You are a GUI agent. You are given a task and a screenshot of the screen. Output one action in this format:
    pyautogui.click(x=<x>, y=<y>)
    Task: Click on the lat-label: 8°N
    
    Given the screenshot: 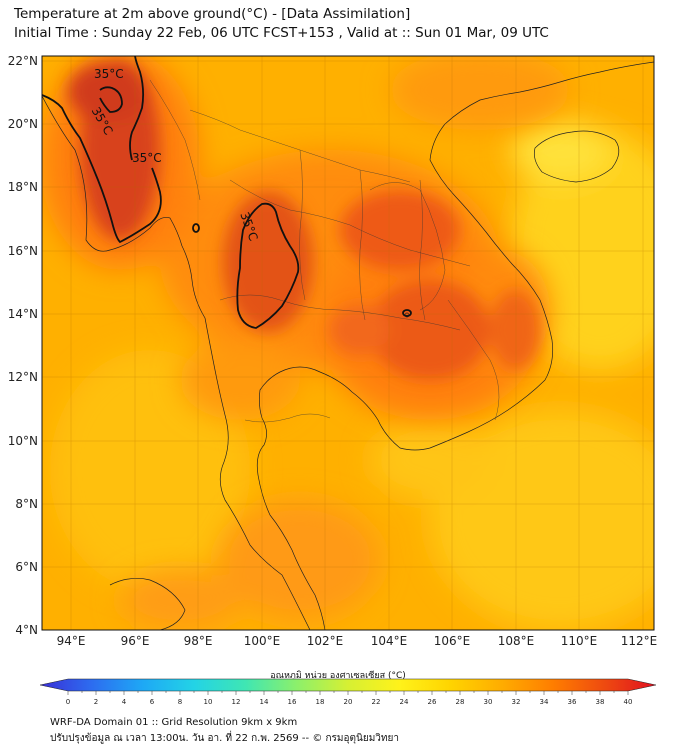 What is the action you would take?
    pyautogui.click(x=26, y=504)
    